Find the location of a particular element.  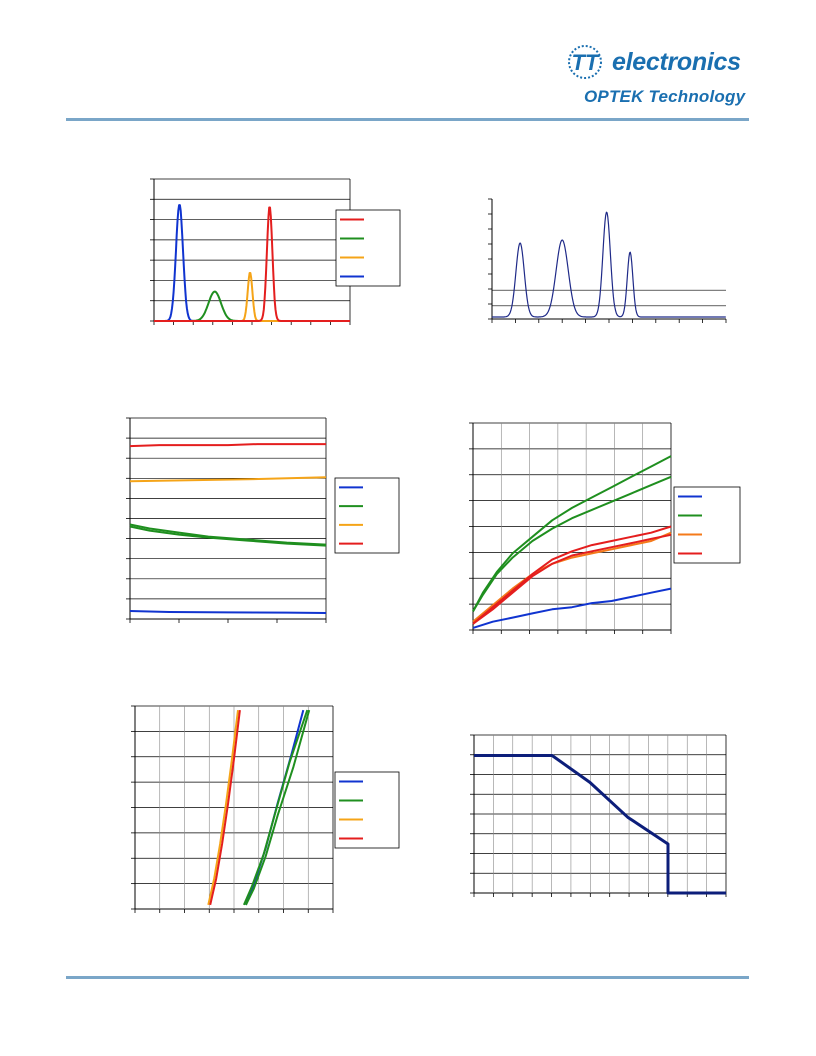

company-logo: TT electronics OPTEK Technology is located at coordinates (658, 76).